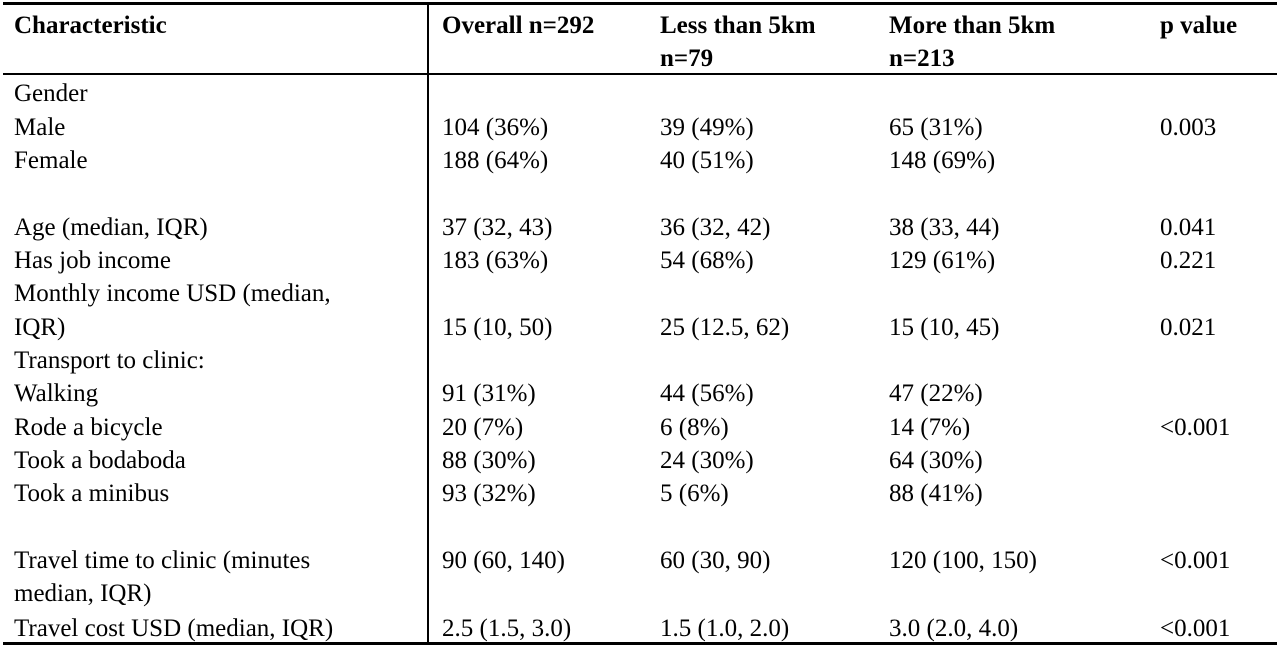 The width and height of the screenshot is (1280, 647). I want to click on row-label-transport: Transport to clinic:, so click(109, 360).